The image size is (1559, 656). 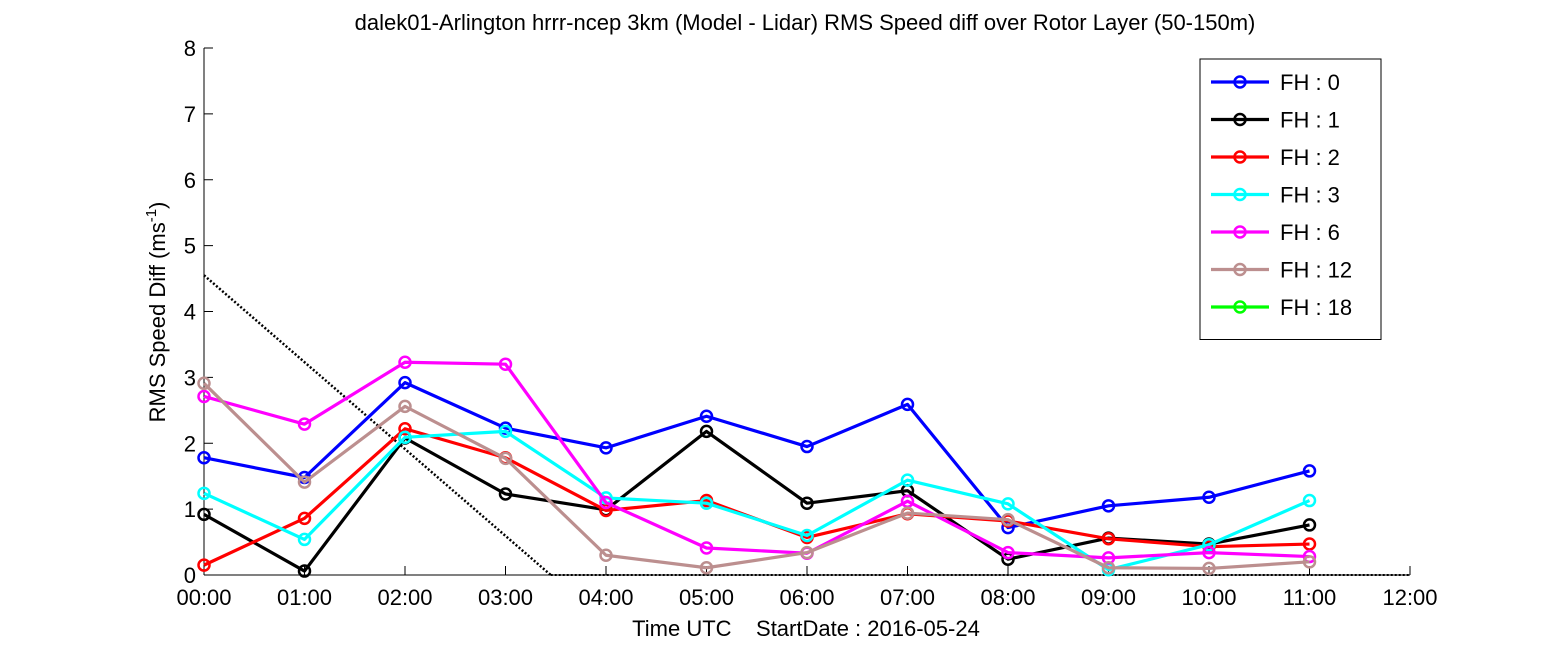 I want to click on y-tick-label: 2, so click(x=190, y=443).